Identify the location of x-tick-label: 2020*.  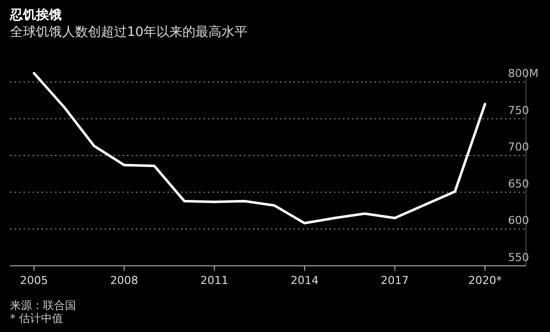
(485, 280).